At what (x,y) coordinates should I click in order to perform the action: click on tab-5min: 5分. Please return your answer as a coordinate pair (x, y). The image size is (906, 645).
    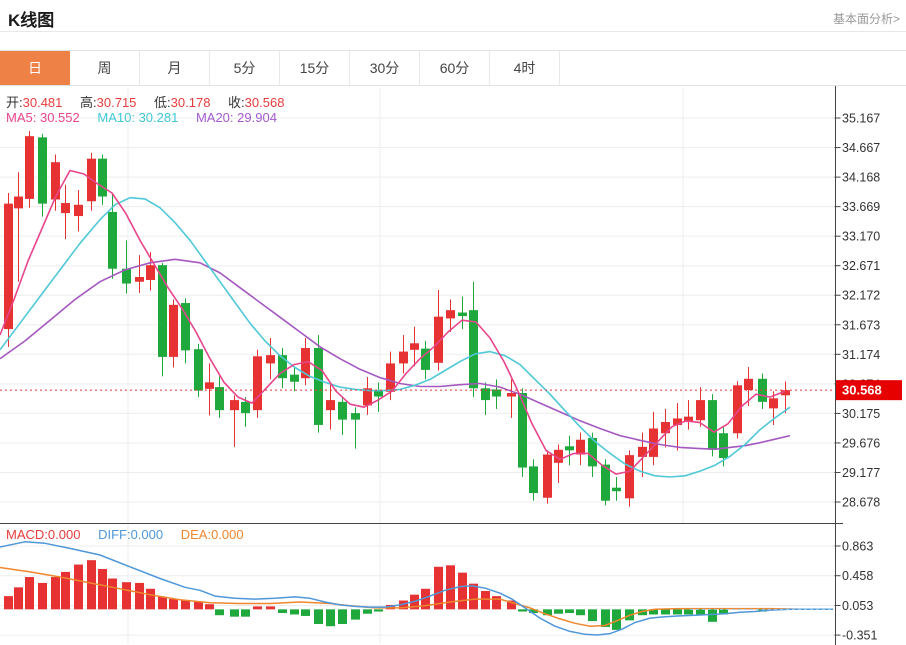
    Looking at the image, I should click on (245, 68).